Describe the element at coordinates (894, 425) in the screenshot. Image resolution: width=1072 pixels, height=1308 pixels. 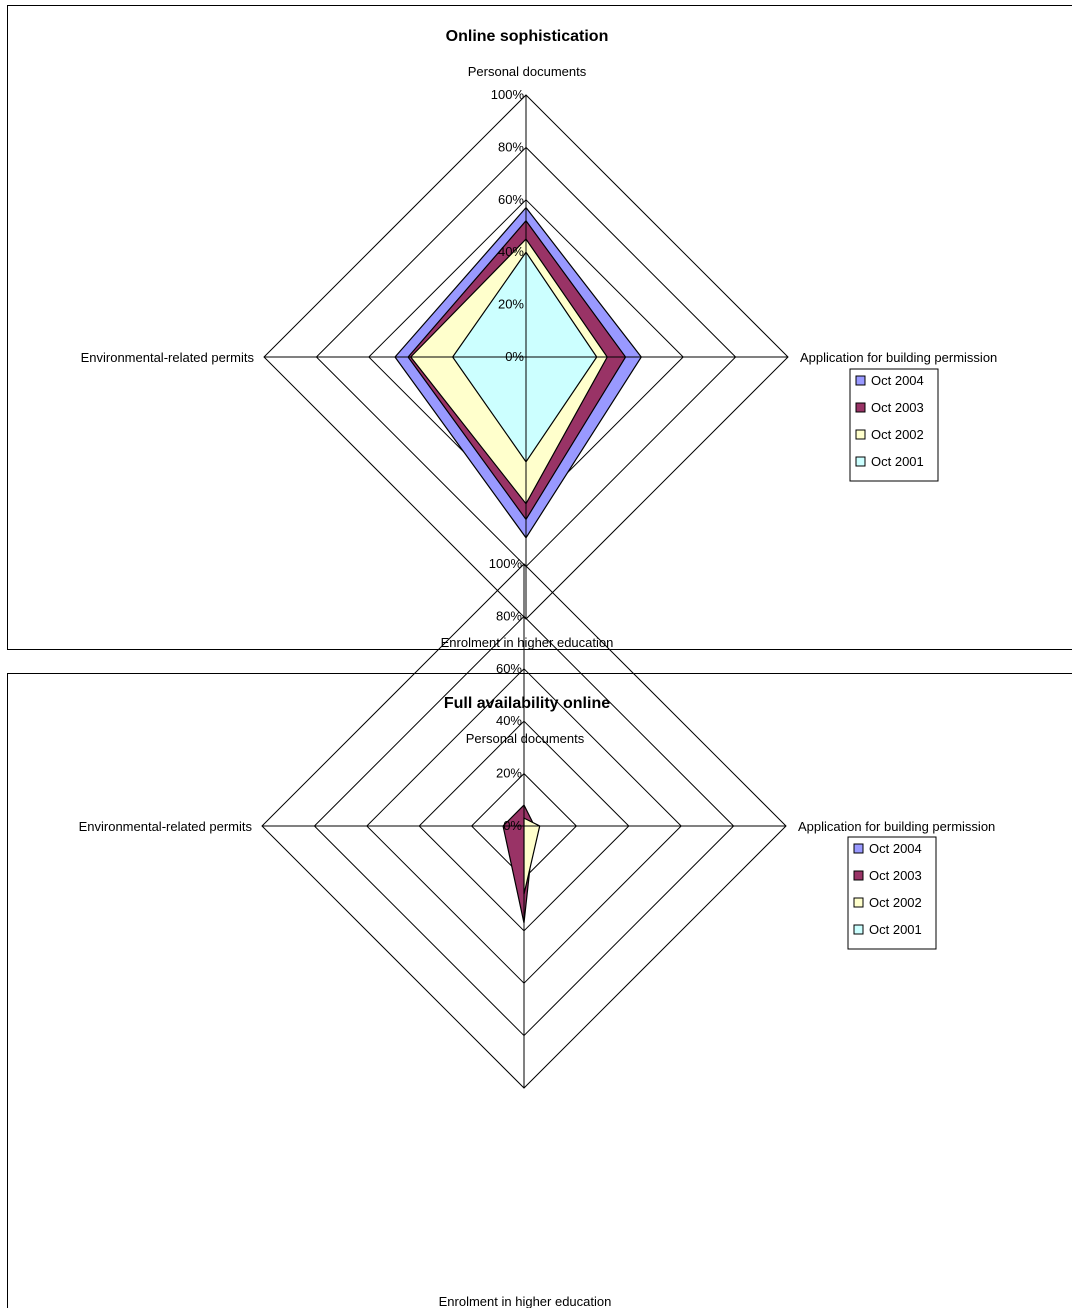
I see `chart-1-legend: Oct 2004 Oct 2003 Oct 2002 Oct 2001` at that location.